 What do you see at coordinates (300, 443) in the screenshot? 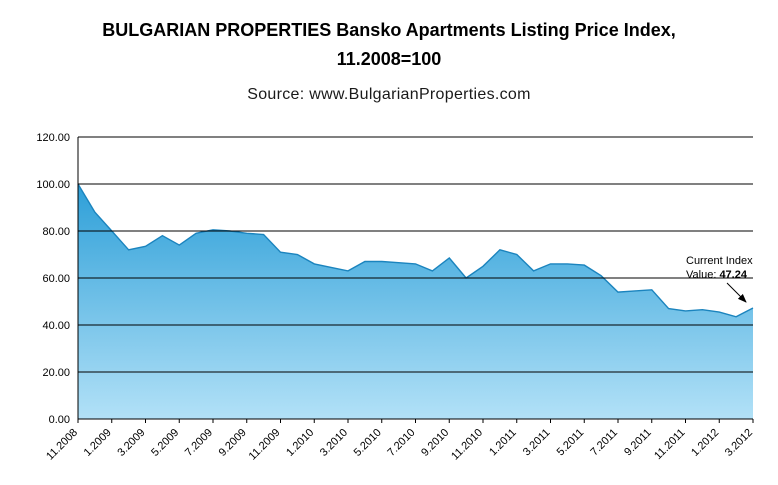
I see `svg-text: 1.2010` at bounding box center [300, 443].